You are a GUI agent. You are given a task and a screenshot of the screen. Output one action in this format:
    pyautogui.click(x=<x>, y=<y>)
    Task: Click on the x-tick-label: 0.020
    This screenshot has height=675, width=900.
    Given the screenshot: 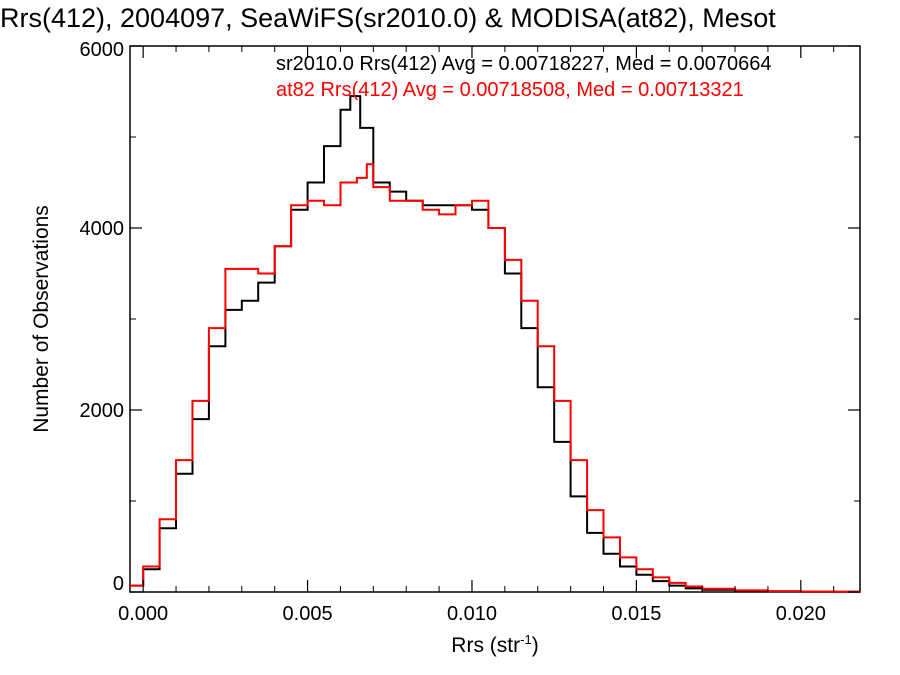 What is the action you would take?
    pyautogui.click(x=801, y=614)
    